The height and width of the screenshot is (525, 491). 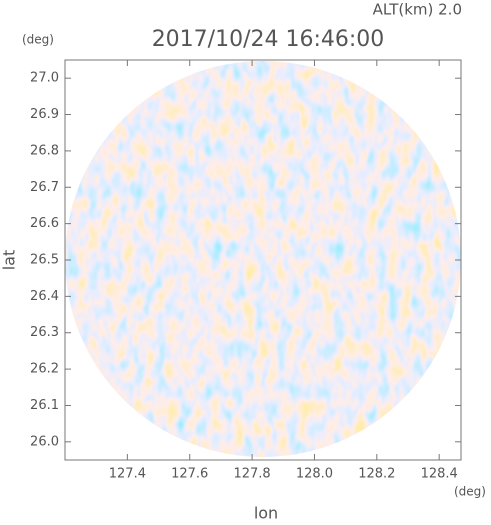 I want to click on altitude-label: ALT(km) 2.0, so click(x=417, y=10).